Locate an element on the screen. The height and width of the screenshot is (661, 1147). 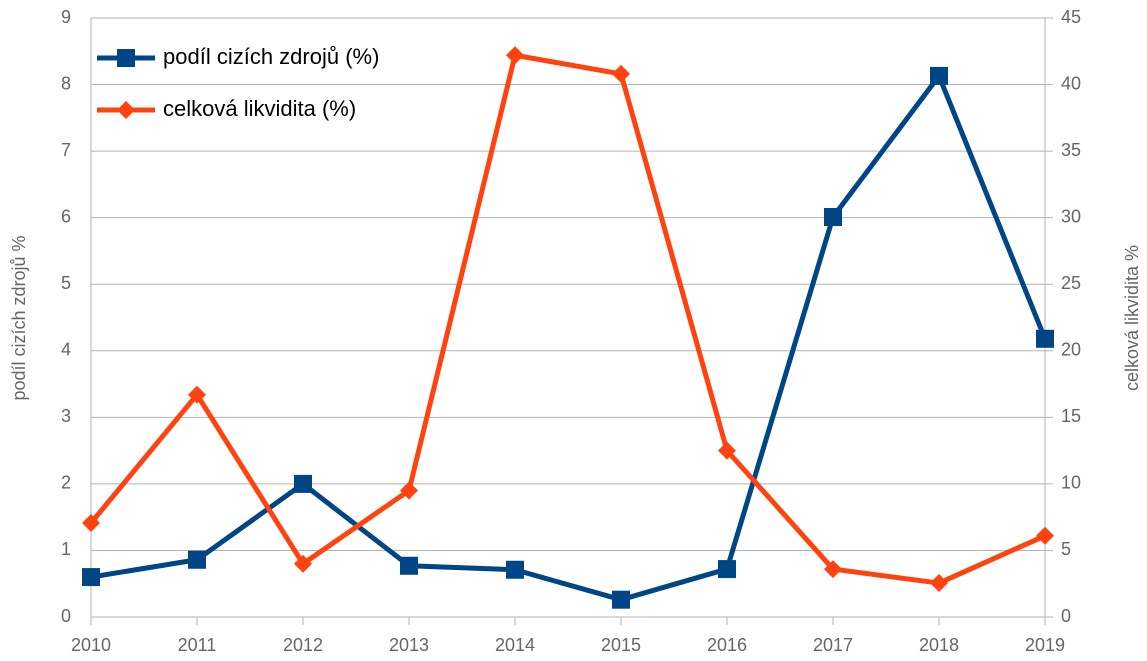
y-tick-label: 6 is located at coordinates (66, 216).